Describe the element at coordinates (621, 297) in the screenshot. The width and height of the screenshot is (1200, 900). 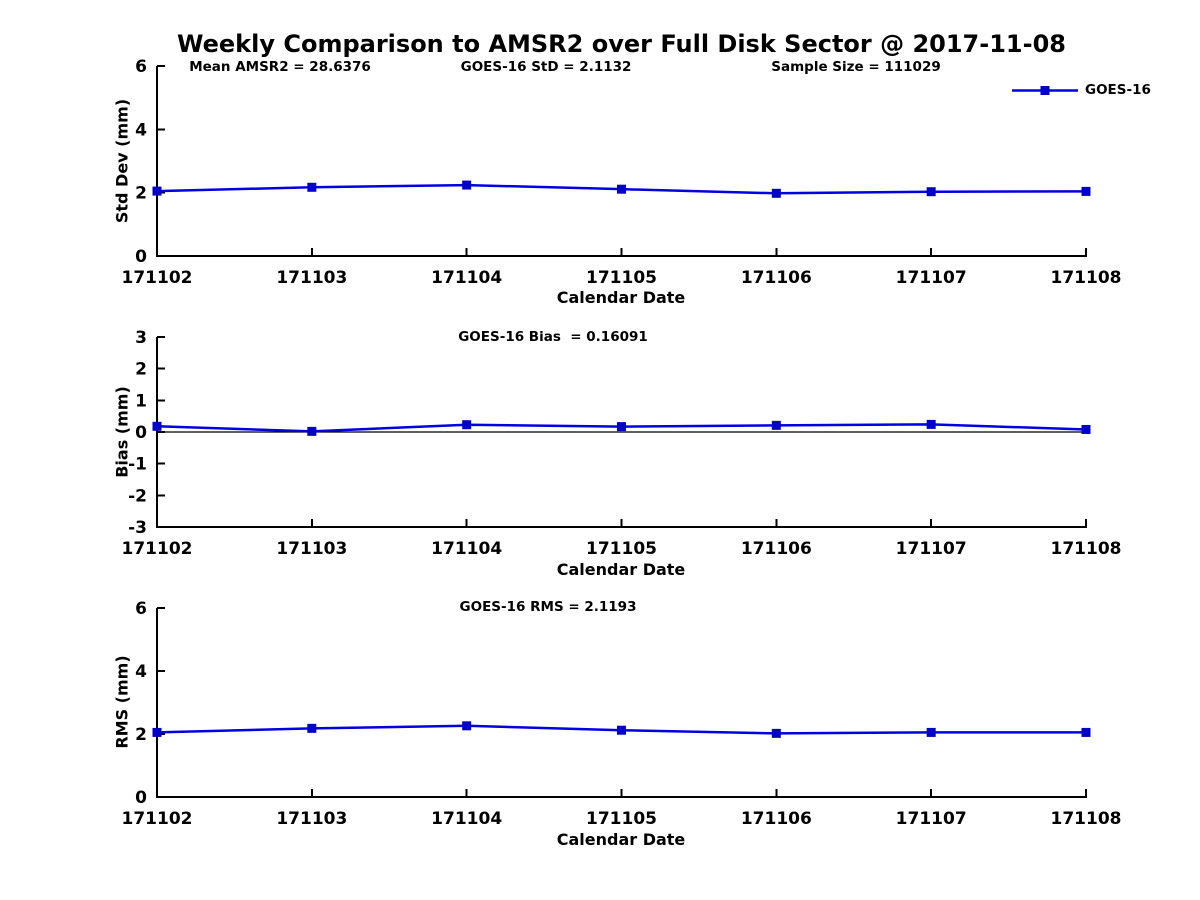
I see `x-axis-label-calendar-date-1: Calendar Date` at that location.